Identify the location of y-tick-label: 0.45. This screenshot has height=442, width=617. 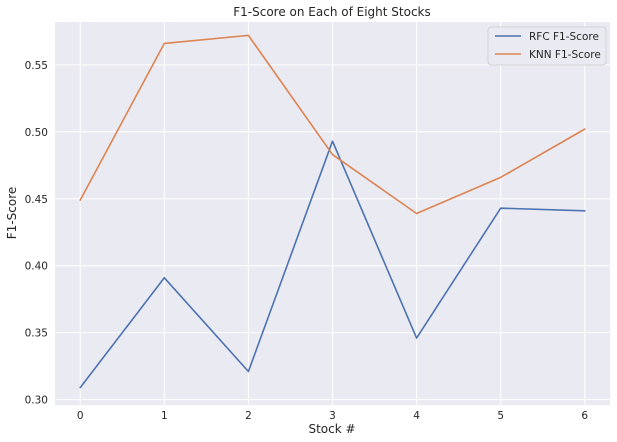
(36, 200).